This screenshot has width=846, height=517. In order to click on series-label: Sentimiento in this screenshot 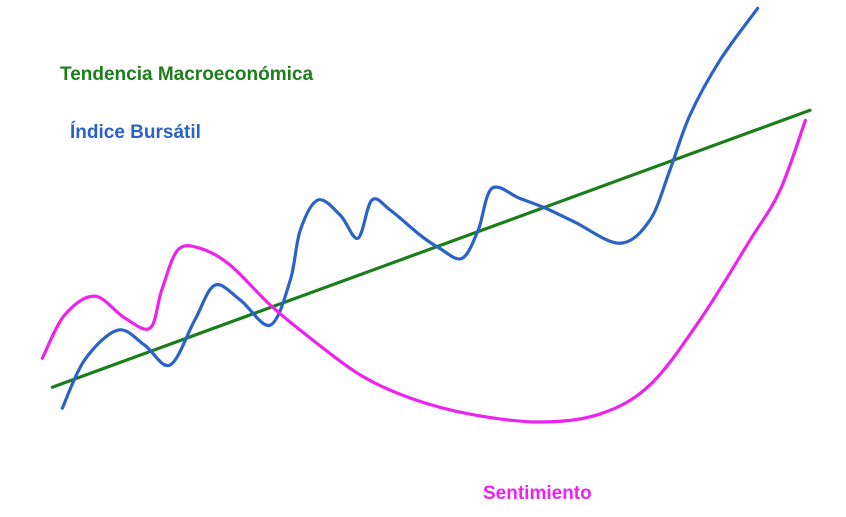, I will do `click(537, 493)`.